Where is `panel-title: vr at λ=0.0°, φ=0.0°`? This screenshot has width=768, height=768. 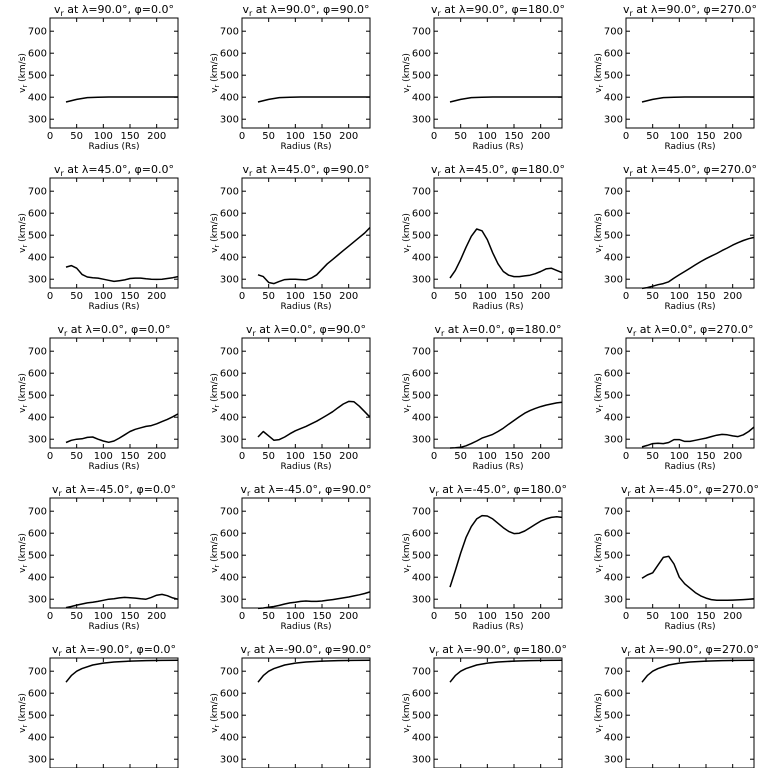 panel-title: vr at λ=0.0°, φ=0.0° is located at coordinates (113, 330).